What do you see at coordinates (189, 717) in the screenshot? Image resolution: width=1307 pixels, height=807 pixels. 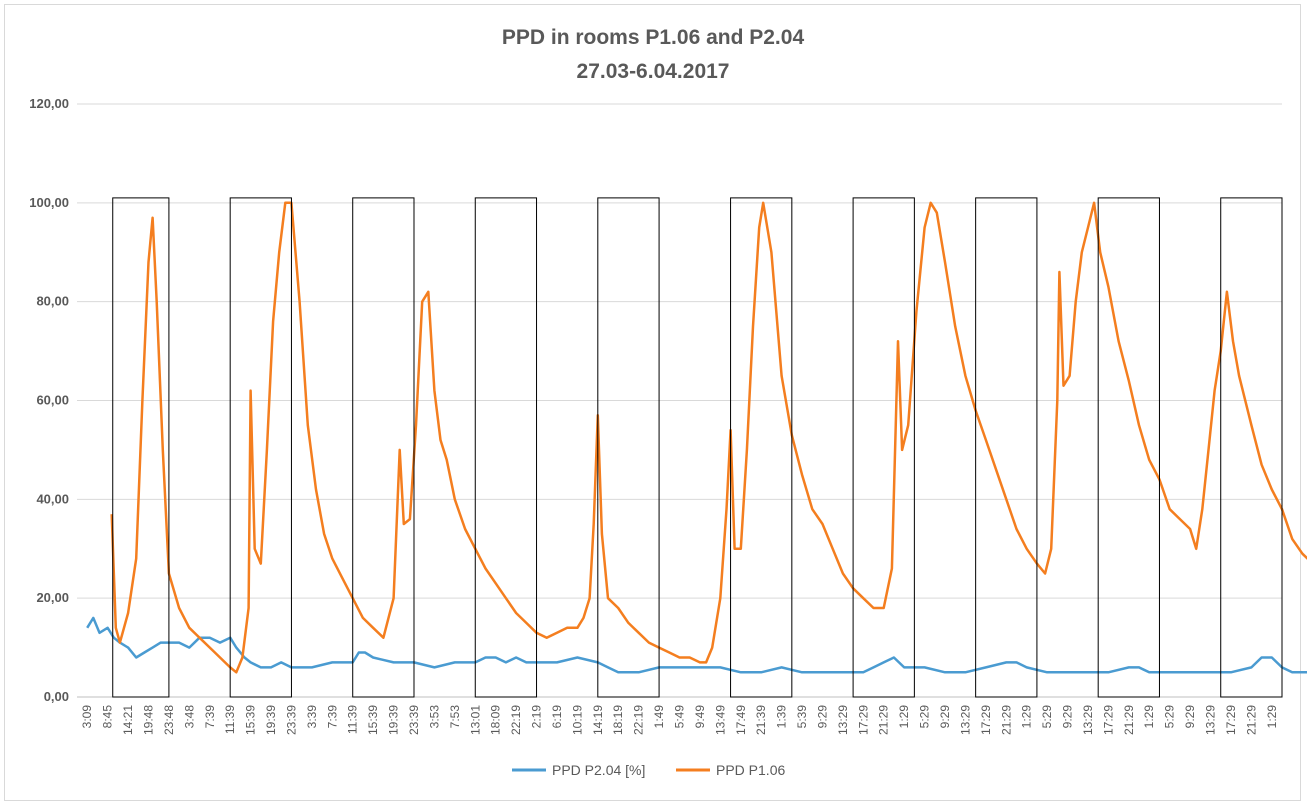 I see `x-tick-label: 3:48` at bounding box center [189, 717].